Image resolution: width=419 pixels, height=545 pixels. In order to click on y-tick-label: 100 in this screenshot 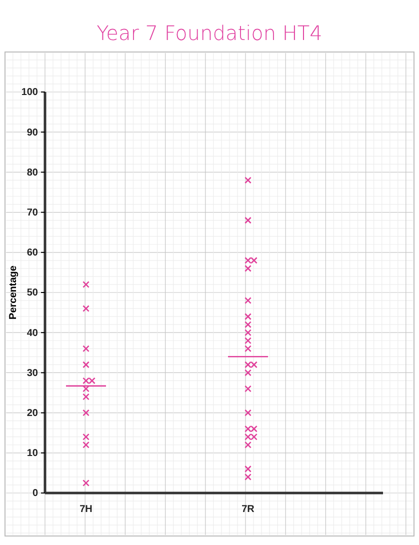, I will do `click(29, 92)`.